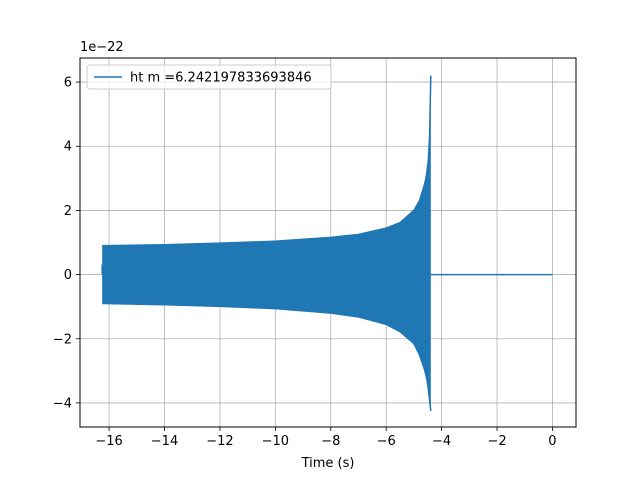 Image resolution: width=640 pixels, height=480 pixels. Describe the element at coordinates (68, 83) in the screenshot. I see `y-tick-label: 6` at that location.